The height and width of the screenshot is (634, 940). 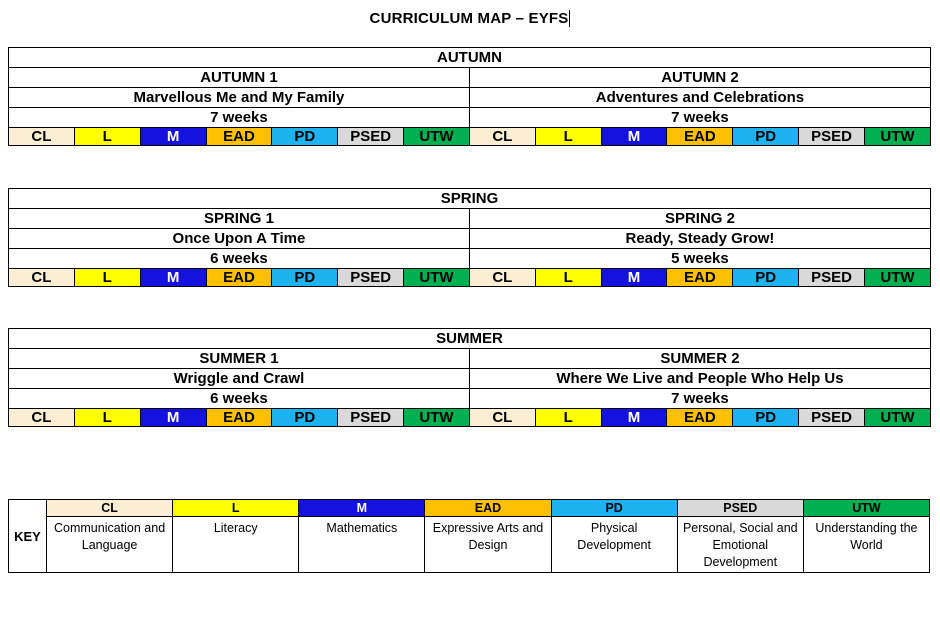 I want to click on key-description-cell: Expressive Arts and Design, so click(x=488, y=544).